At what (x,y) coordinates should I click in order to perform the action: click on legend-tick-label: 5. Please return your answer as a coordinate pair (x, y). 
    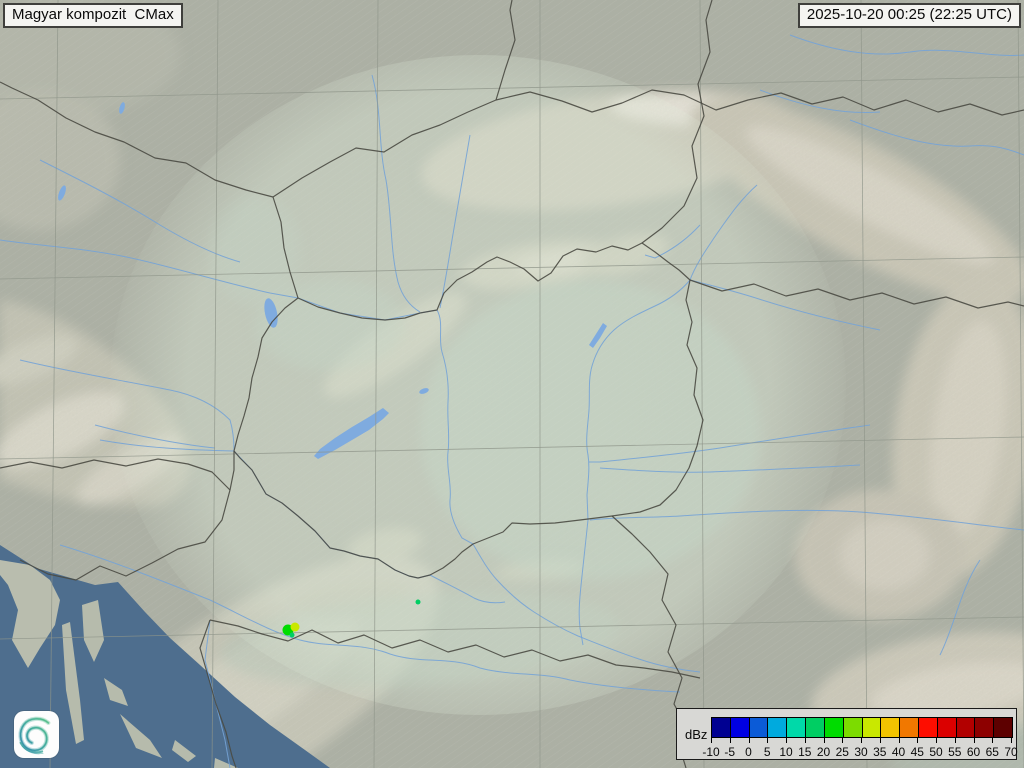
    Looking at the image, I should click on (767, 752).